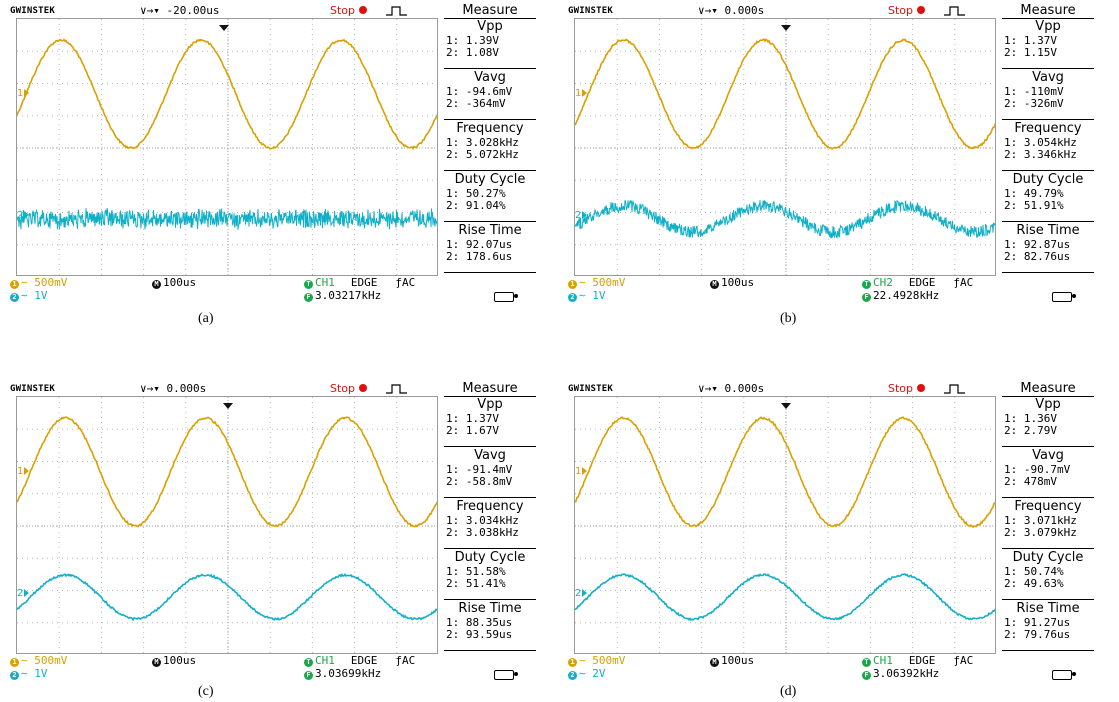 Image resolution: width=1119 pixels, height=702 pixels. I want to click on ch2-arrow-icon, so click(27, 593).